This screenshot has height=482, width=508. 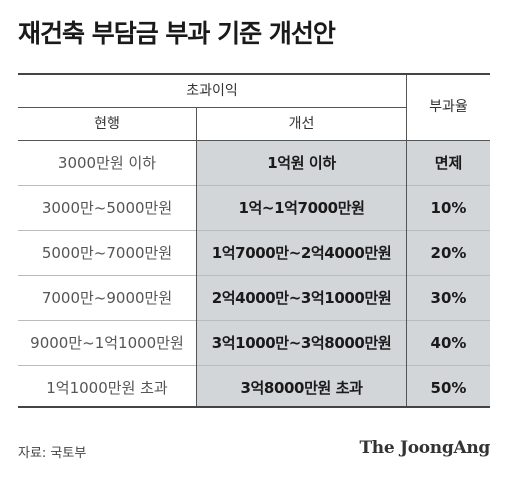 I want to click on cell-rate: 면제, so click(x=448, y=163).